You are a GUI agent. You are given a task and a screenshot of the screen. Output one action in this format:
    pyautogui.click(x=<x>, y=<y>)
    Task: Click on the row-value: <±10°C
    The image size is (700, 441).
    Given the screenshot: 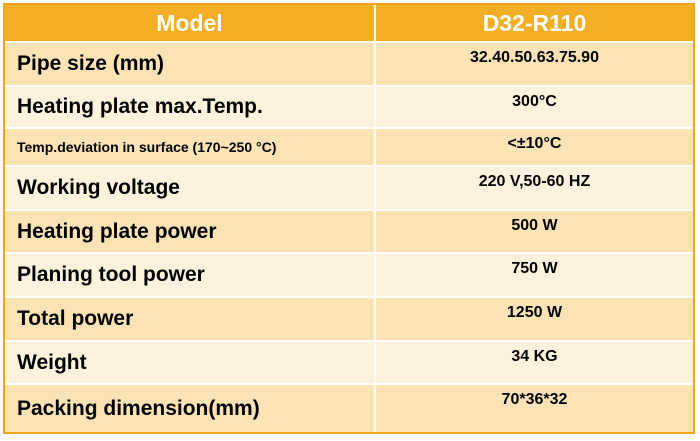 What is the action you would take?
    pyautogui.click(x=534, y=148)
    